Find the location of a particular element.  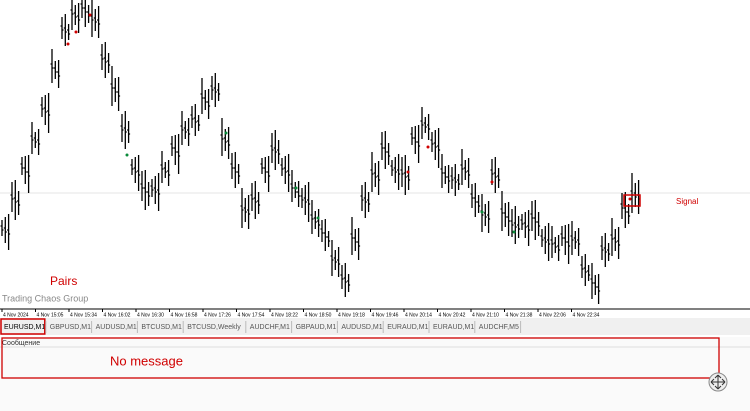

time-label: 4 Nov 20:42 is located at coordinates (452, 315).